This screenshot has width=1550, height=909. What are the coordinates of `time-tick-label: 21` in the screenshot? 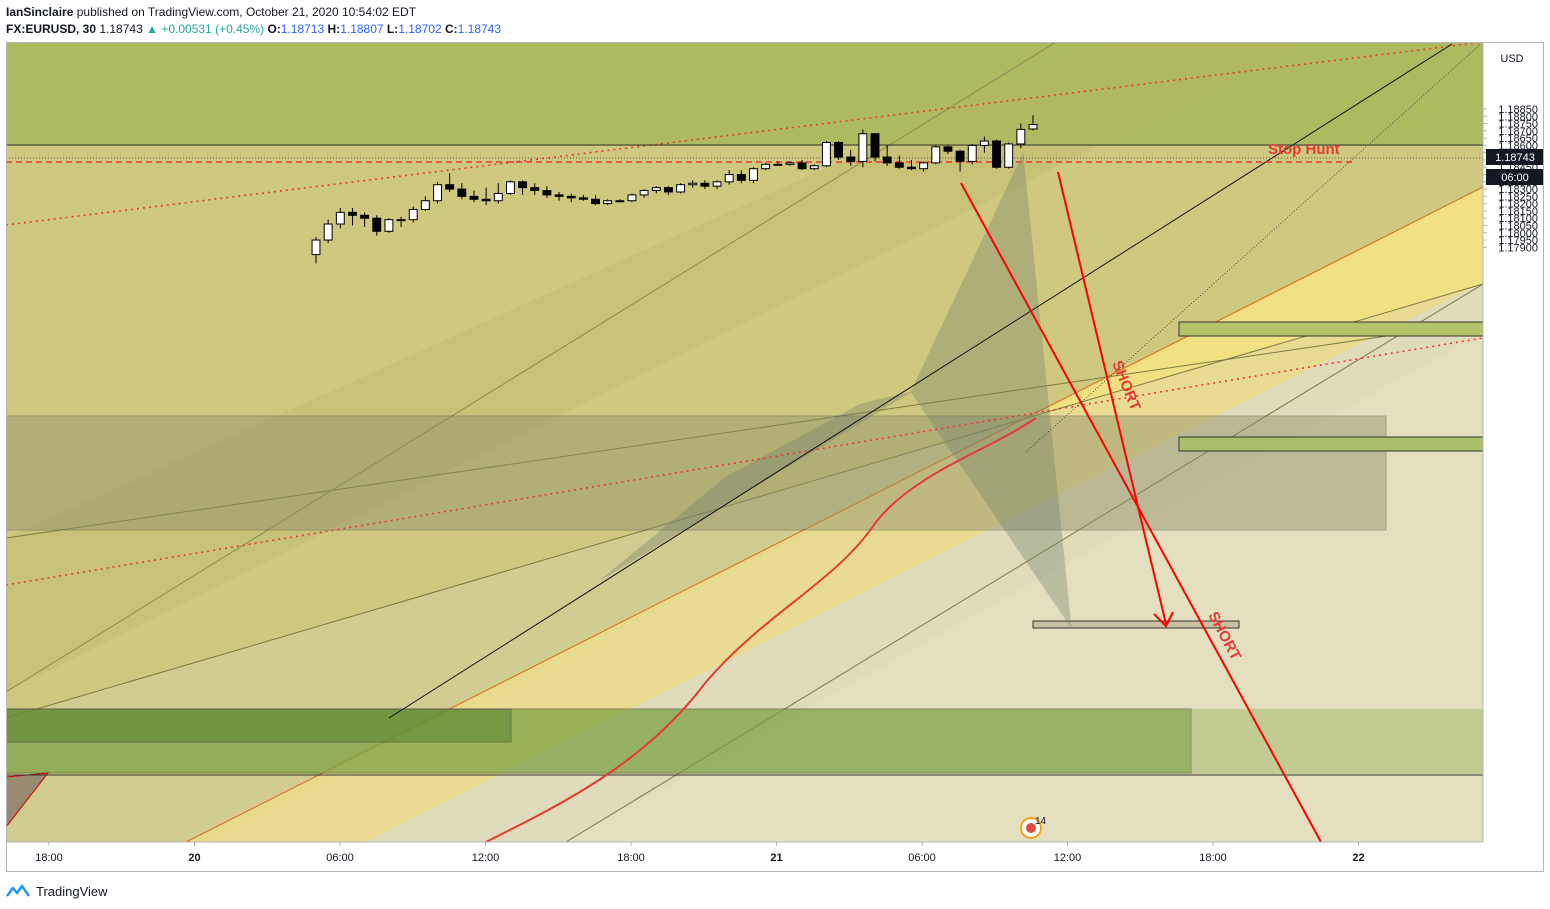 It's located at (776, 858).